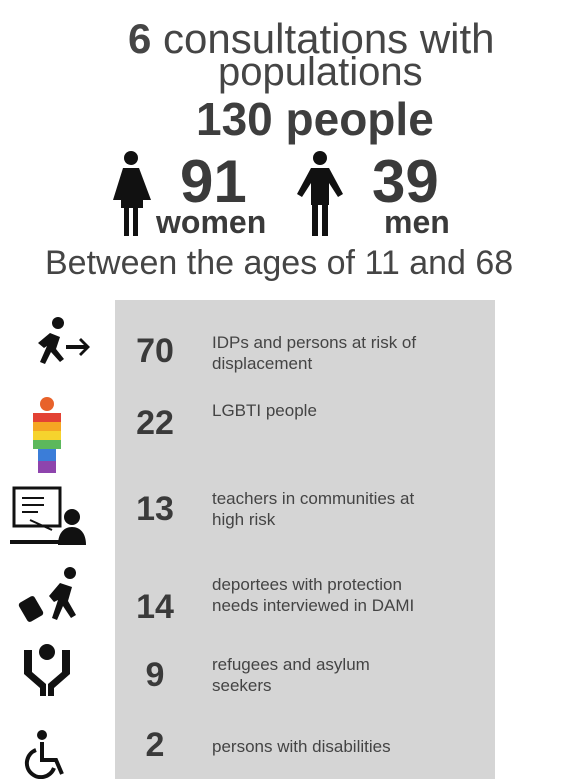 Image resolution: width=570 pixels, height=779 pixels. I want to click on group-count: 9, so click(155, 675).